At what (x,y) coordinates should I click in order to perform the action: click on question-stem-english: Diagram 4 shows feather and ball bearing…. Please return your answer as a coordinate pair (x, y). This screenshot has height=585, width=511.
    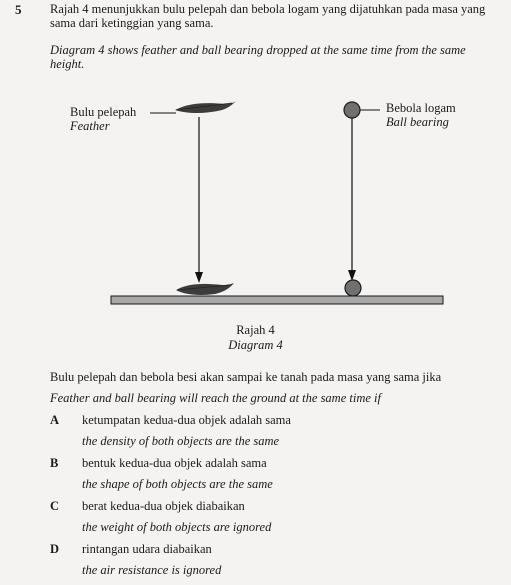
    Looking at the image, I should click on (258, 57).